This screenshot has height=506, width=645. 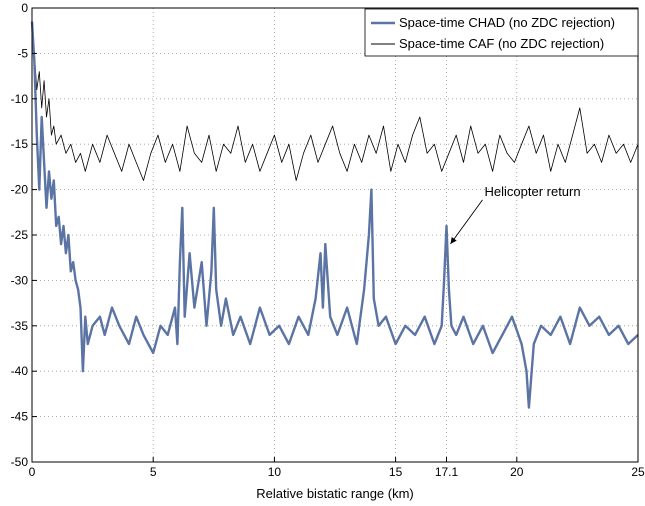 I want to click on legend-box, so click(x=501, y=32).